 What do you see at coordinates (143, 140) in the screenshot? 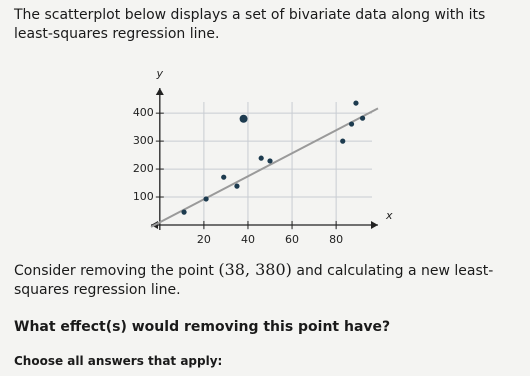
I see `y-tick-label: 300` at bounding box center [143, 140].